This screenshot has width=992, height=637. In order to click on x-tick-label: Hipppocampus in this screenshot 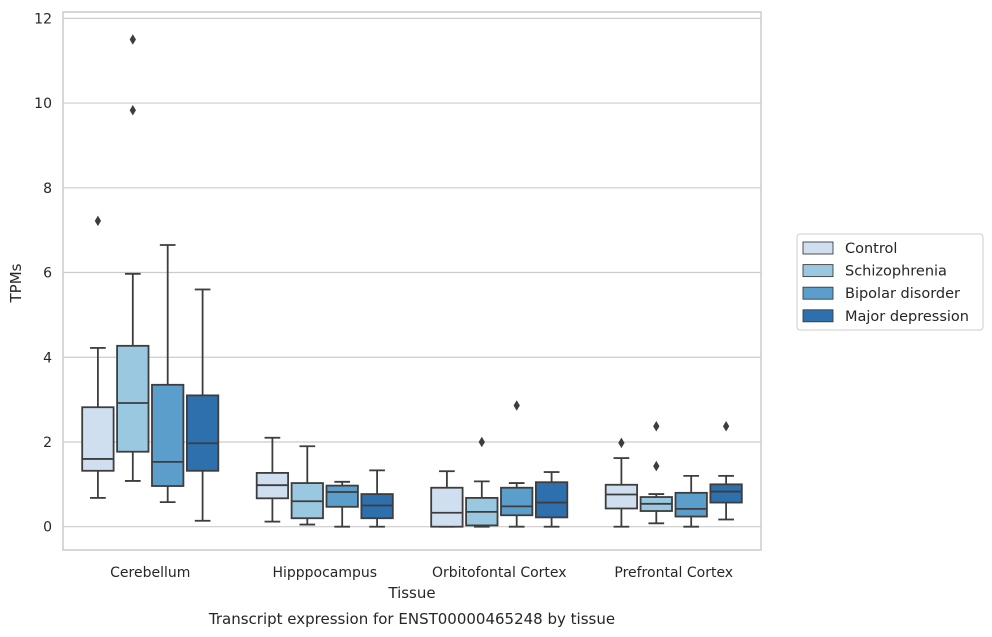, I will do `click(324, 573)`.